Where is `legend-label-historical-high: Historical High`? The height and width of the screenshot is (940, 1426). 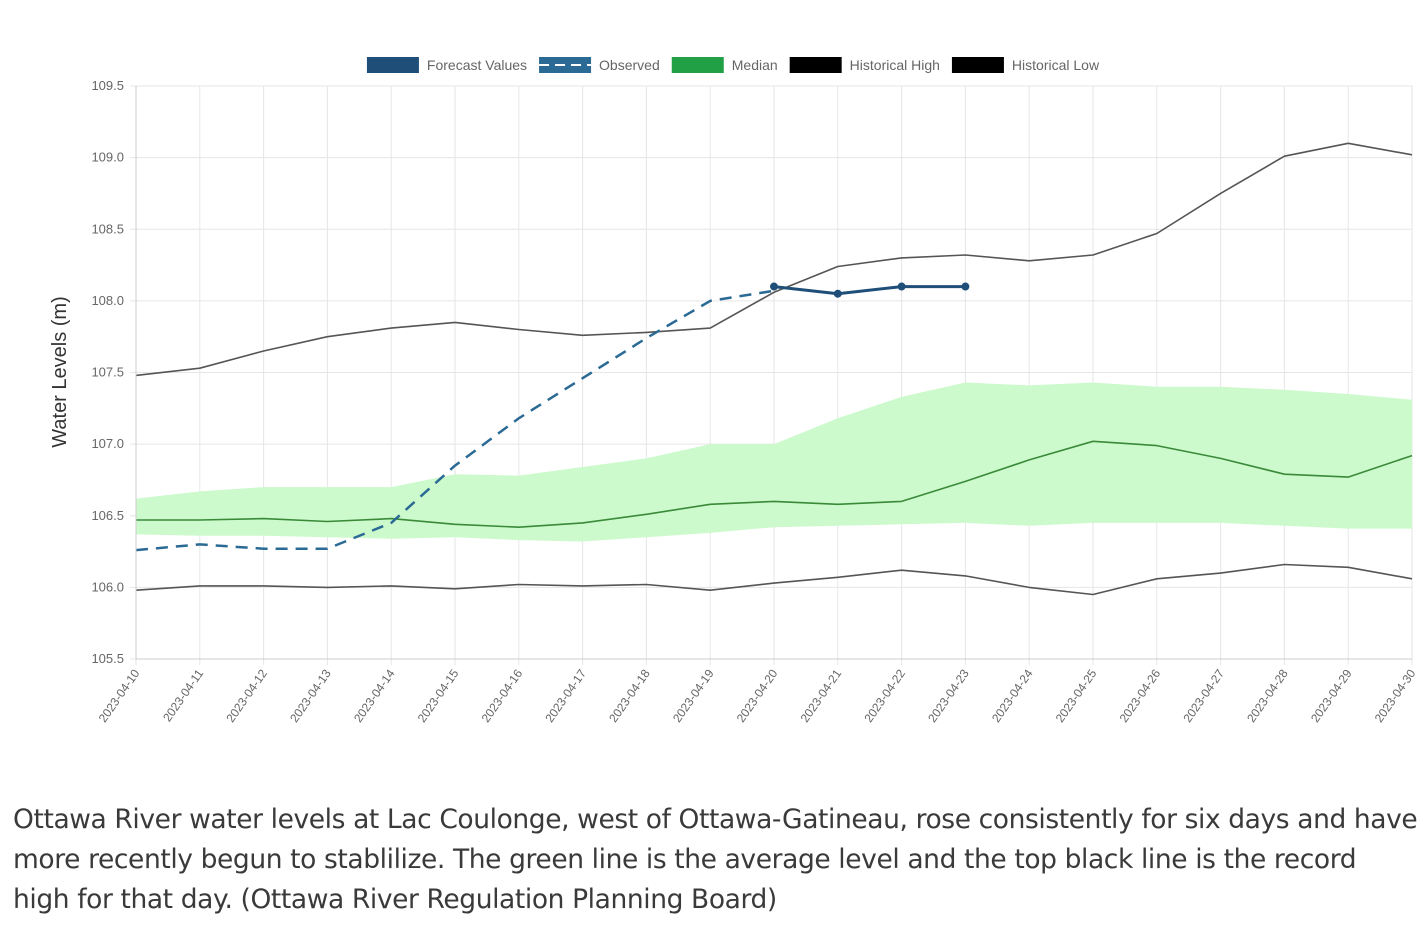 legend-label-historical-high: Historical High is located at coordinates (895, 65).